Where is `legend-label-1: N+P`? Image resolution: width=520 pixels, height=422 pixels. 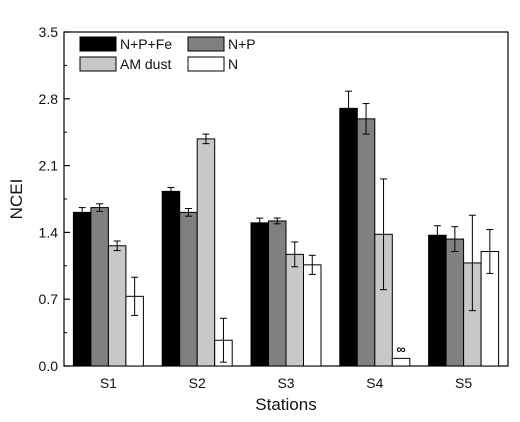
legend-label-1: N+P is located at coordinates (242, 44).